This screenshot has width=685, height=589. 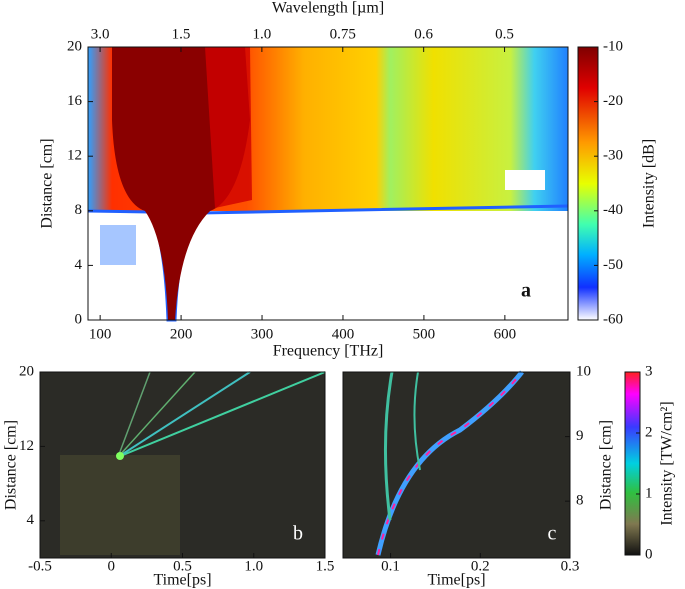 What do you see at coordinates (580, 436) in the screenshot?
I see `y-tick-label: 9` at bounding box center [580, 436].